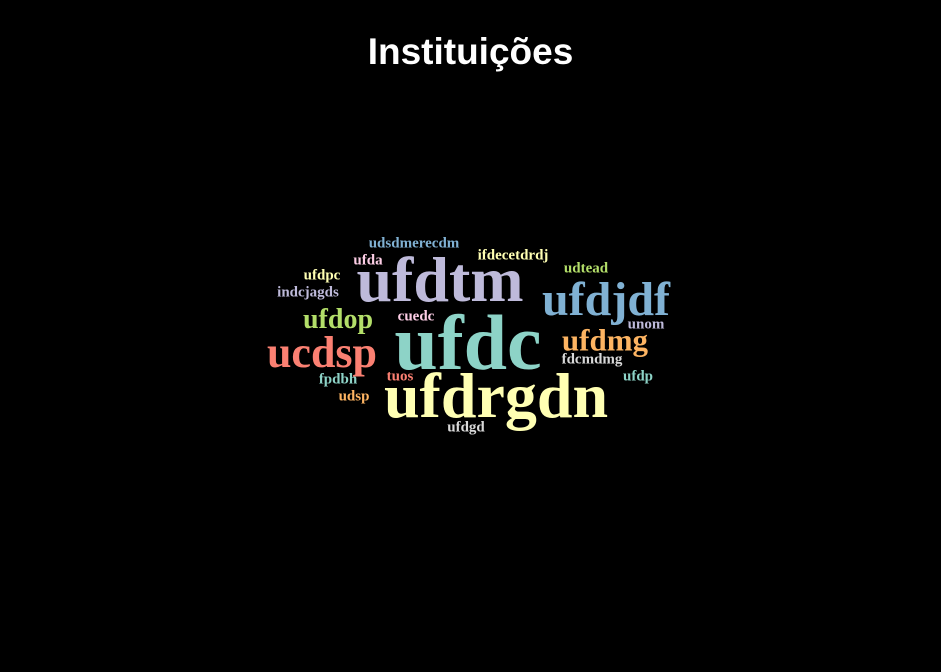  What do you see at coordinates (638, 376) in the screenshot?
I see `word-ufdp: ufdp` at bounding box center [638, 376].